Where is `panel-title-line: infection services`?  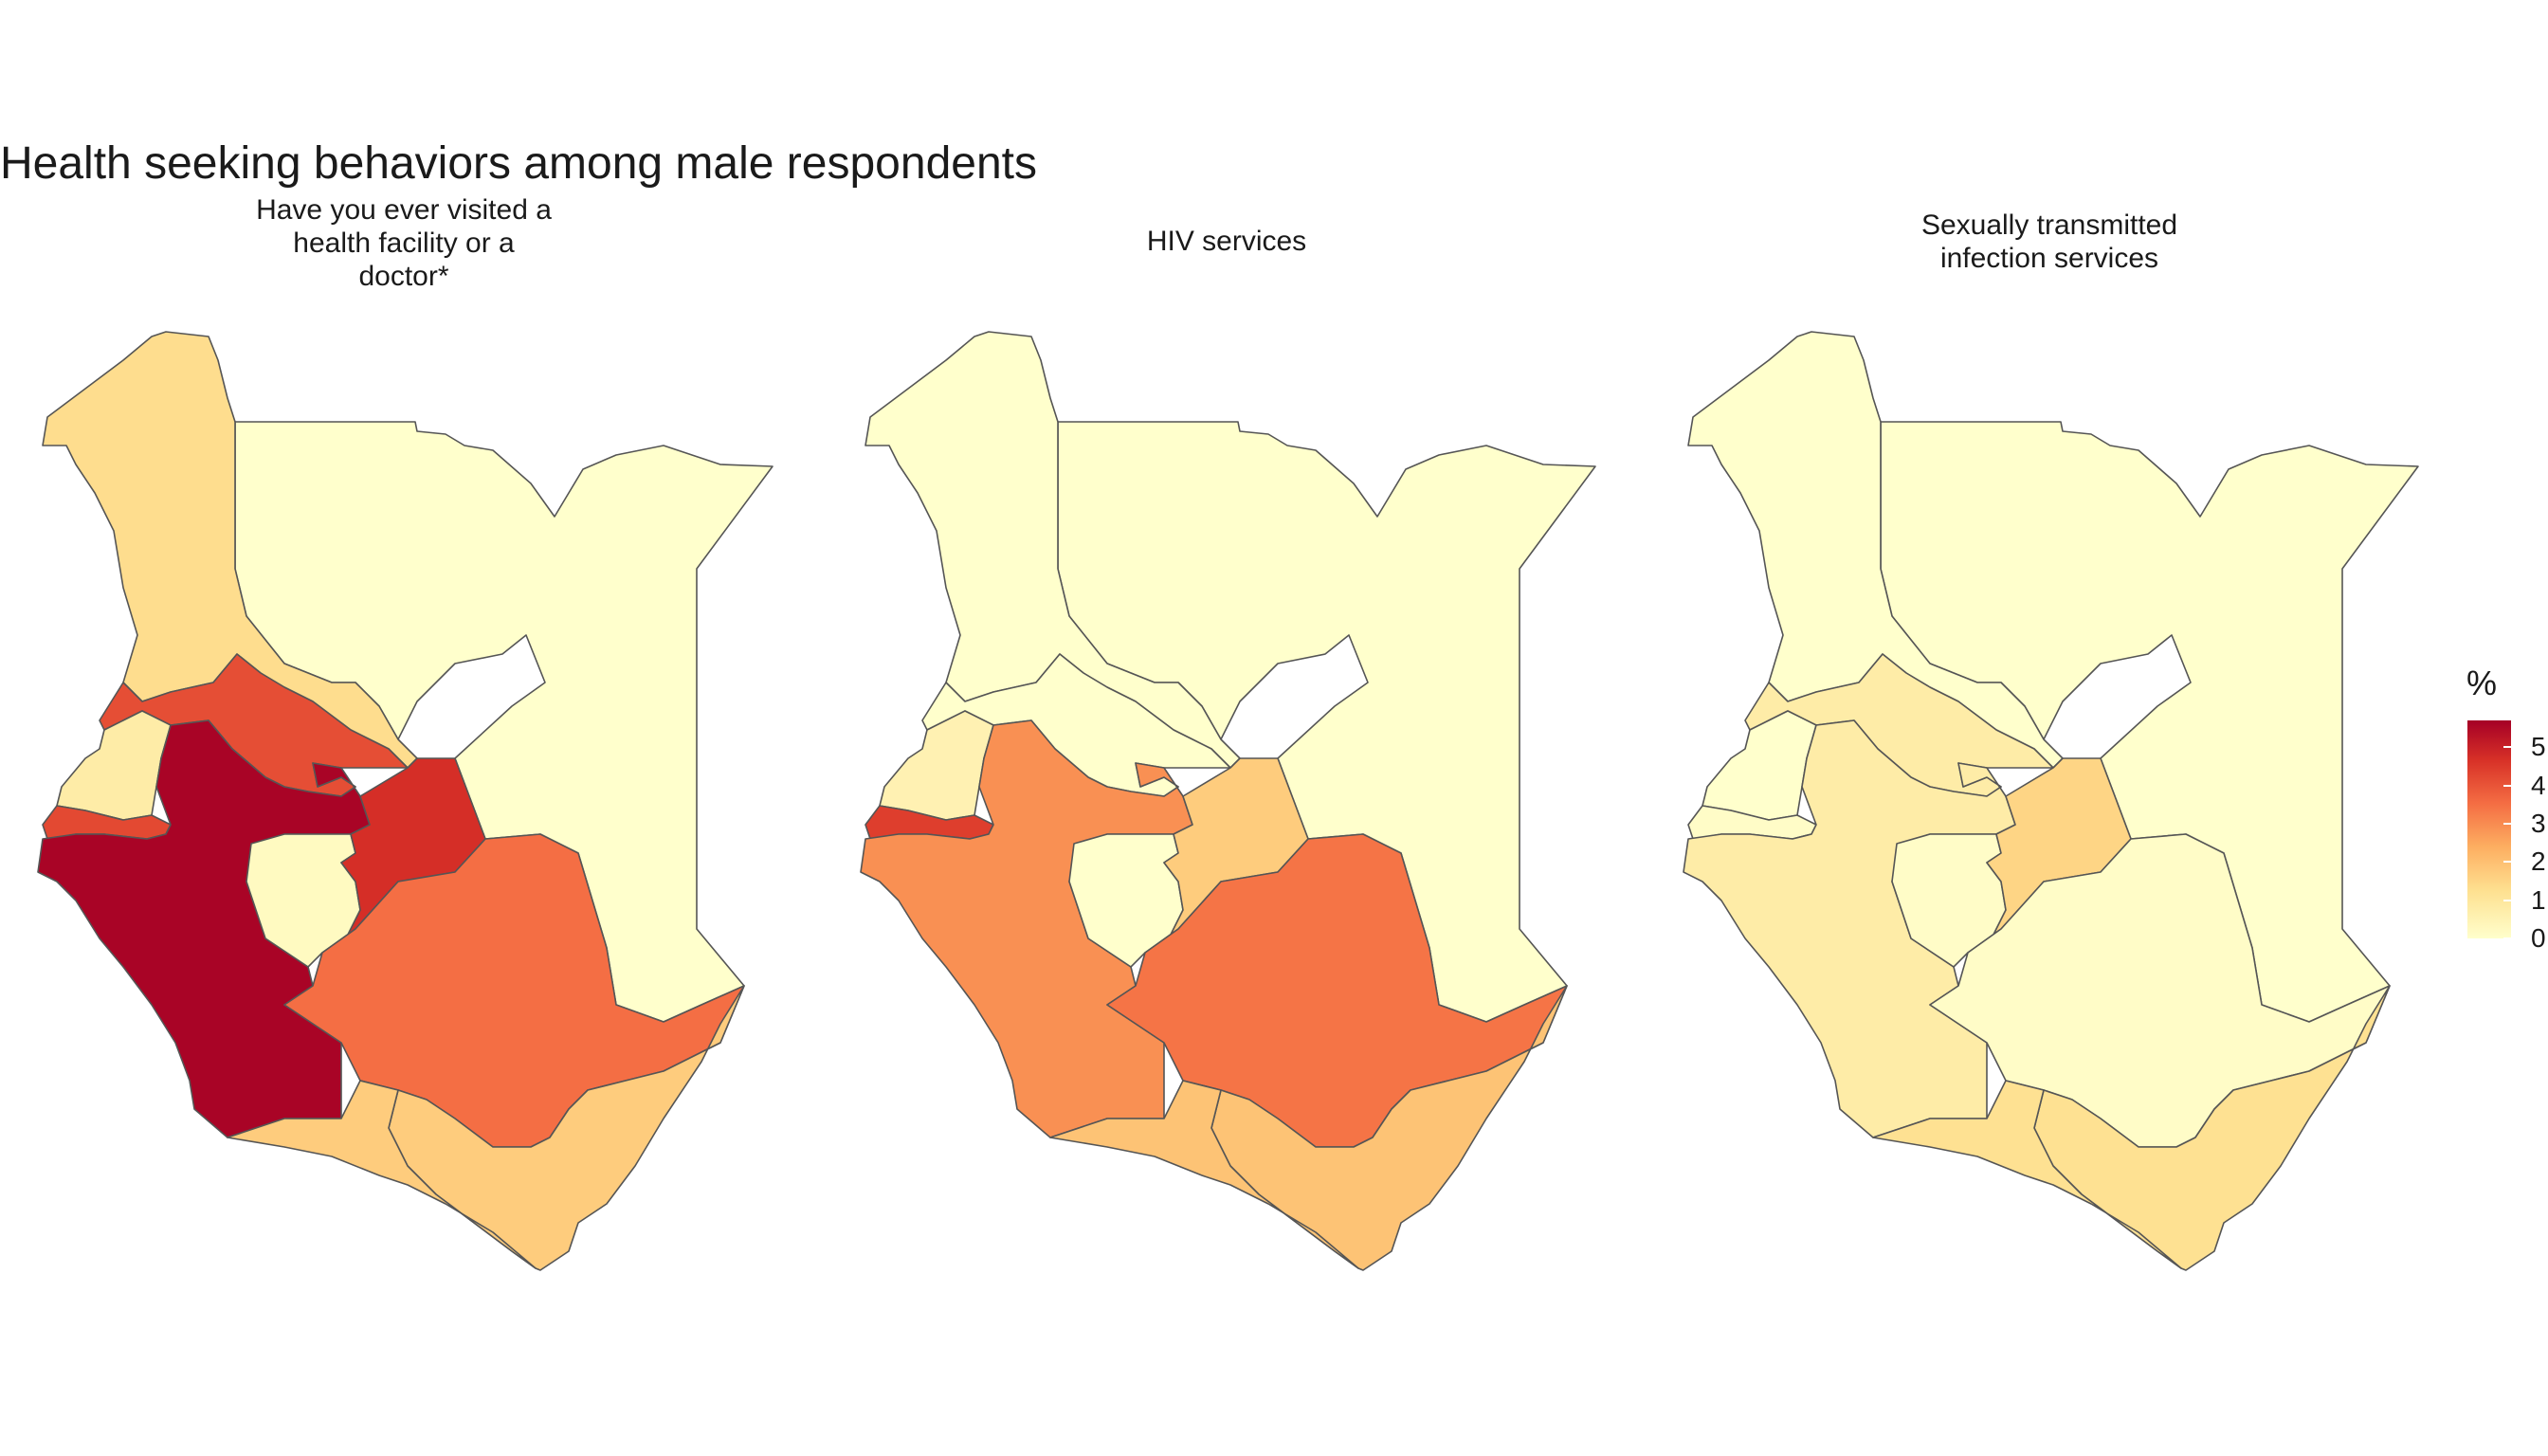 panel-title-line: infection services is located at coordinates (2049, 258).